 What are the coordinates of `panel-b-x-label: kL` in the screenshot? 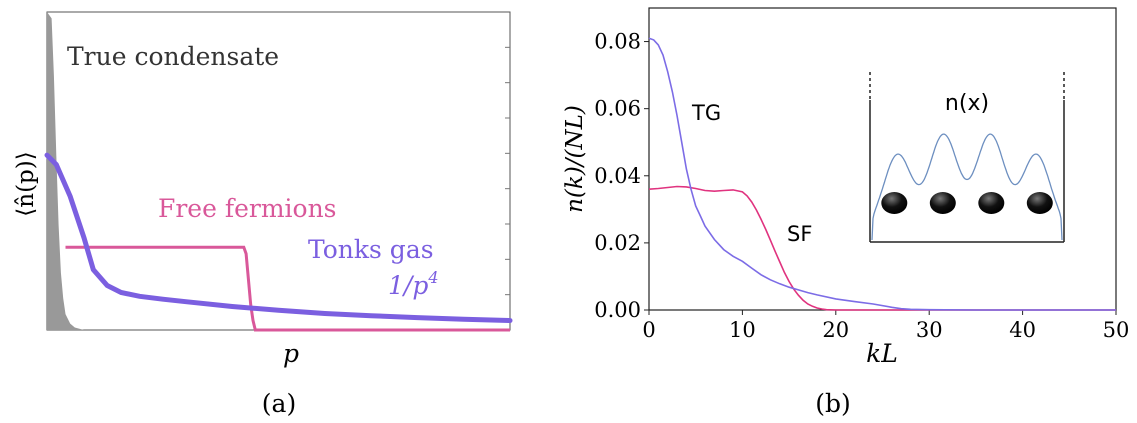 It's located at (882, 353).